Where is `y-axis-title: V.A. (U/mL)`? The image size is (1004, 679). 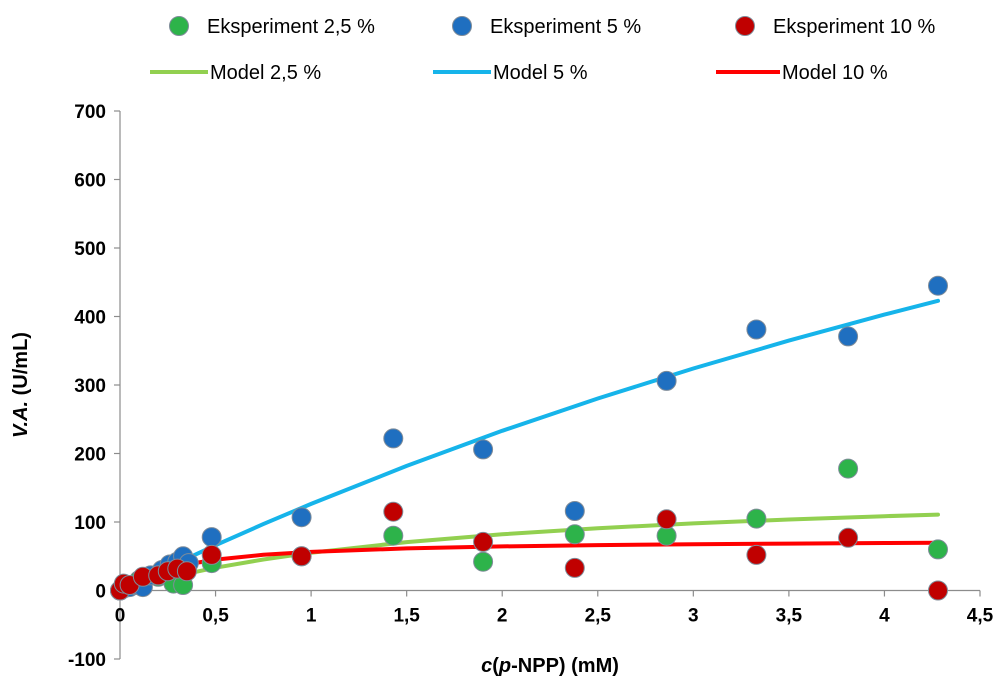
y-axis-title: V.A. (U/mL) is located at coordinates (21, 385).